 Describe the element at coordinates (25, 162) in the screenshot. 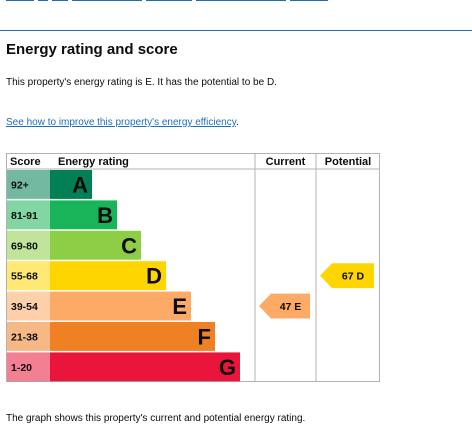

I see `header-score: Score` at that location.